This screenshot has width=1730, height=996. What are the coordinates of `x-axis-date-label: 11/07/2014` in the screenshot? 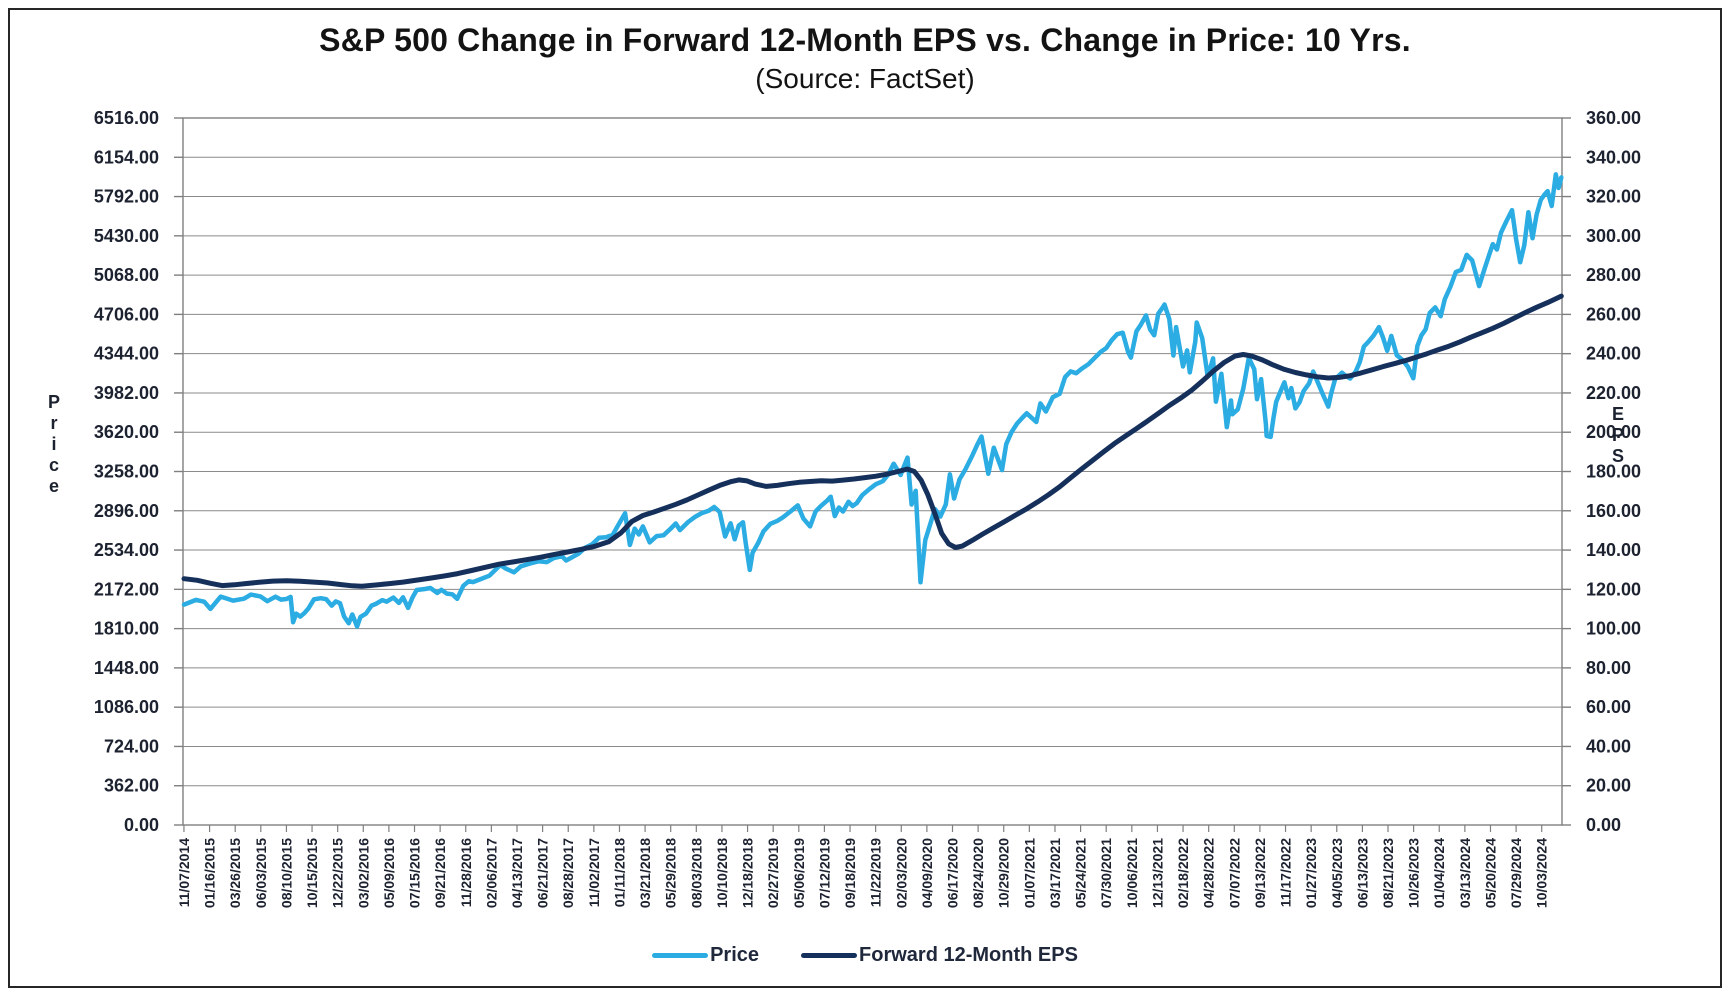 It's located at (184, 873).